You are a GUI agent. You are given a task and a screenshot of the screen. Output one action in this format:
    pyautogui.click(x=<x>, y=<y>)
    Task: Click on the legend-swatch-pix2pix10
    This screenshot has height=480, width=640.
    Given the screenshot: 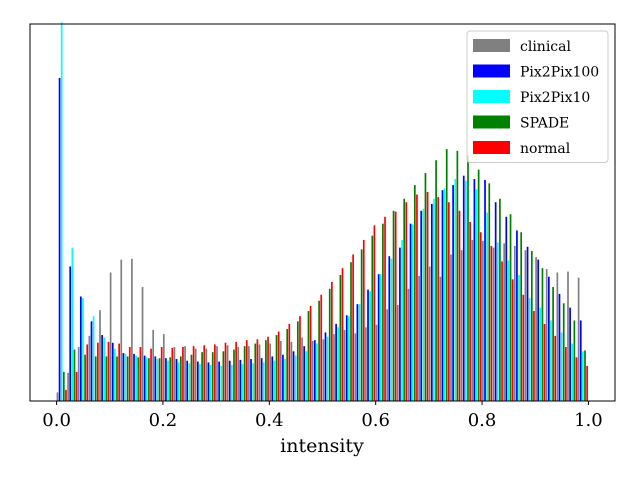 What is the action you would take?
    pyautogui.click(x=491, y=96)
    